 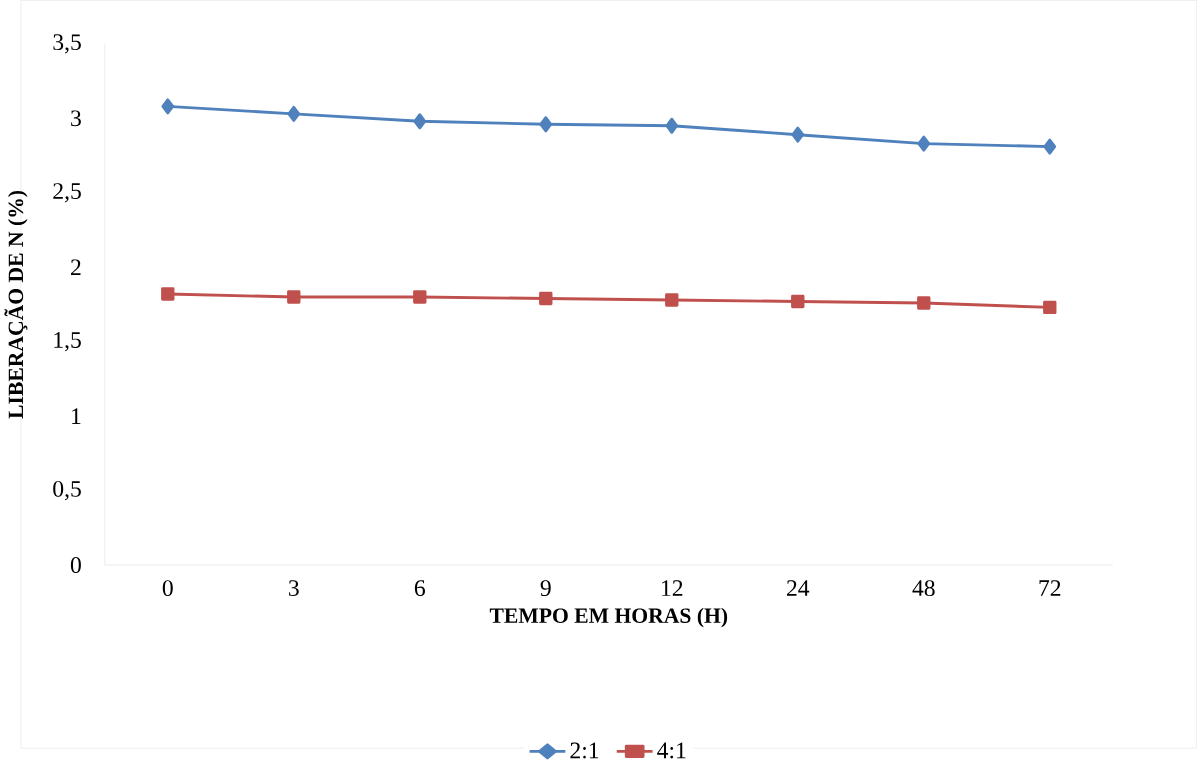 I want to click on x-tick-label: 72, so click(x=1050, y=587).